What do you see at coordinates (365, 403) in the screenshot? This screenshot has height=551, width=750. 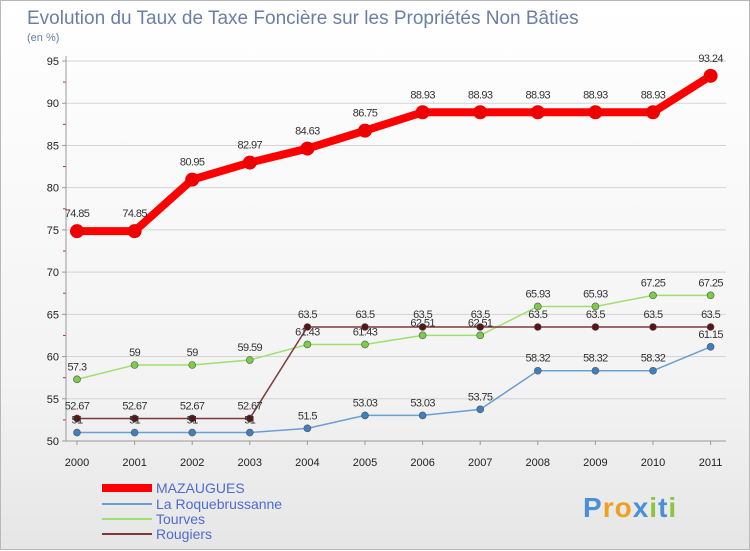 I see `data-label: 53.03` at bounding box center [365, 403].